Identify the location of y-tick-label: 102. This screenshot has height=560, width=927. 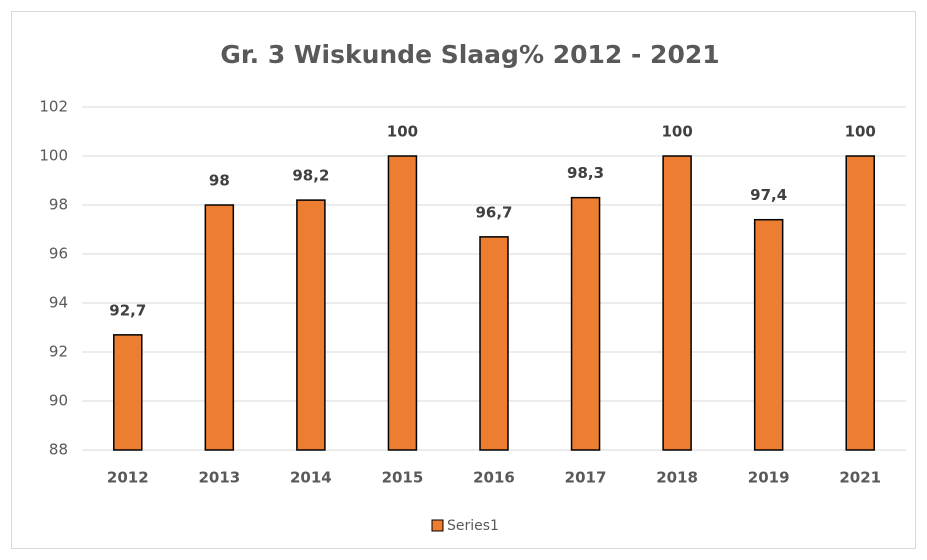
(53, 107).